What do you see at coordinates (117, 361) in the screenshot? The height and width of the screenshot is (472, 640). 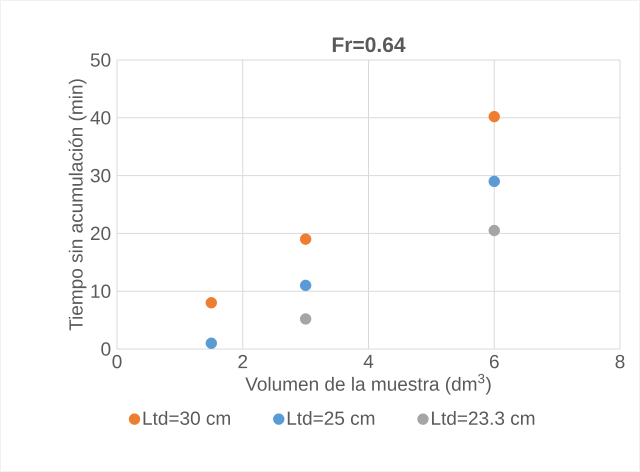 I see `x-tick-label: 0` at bounding box center [117, 361].